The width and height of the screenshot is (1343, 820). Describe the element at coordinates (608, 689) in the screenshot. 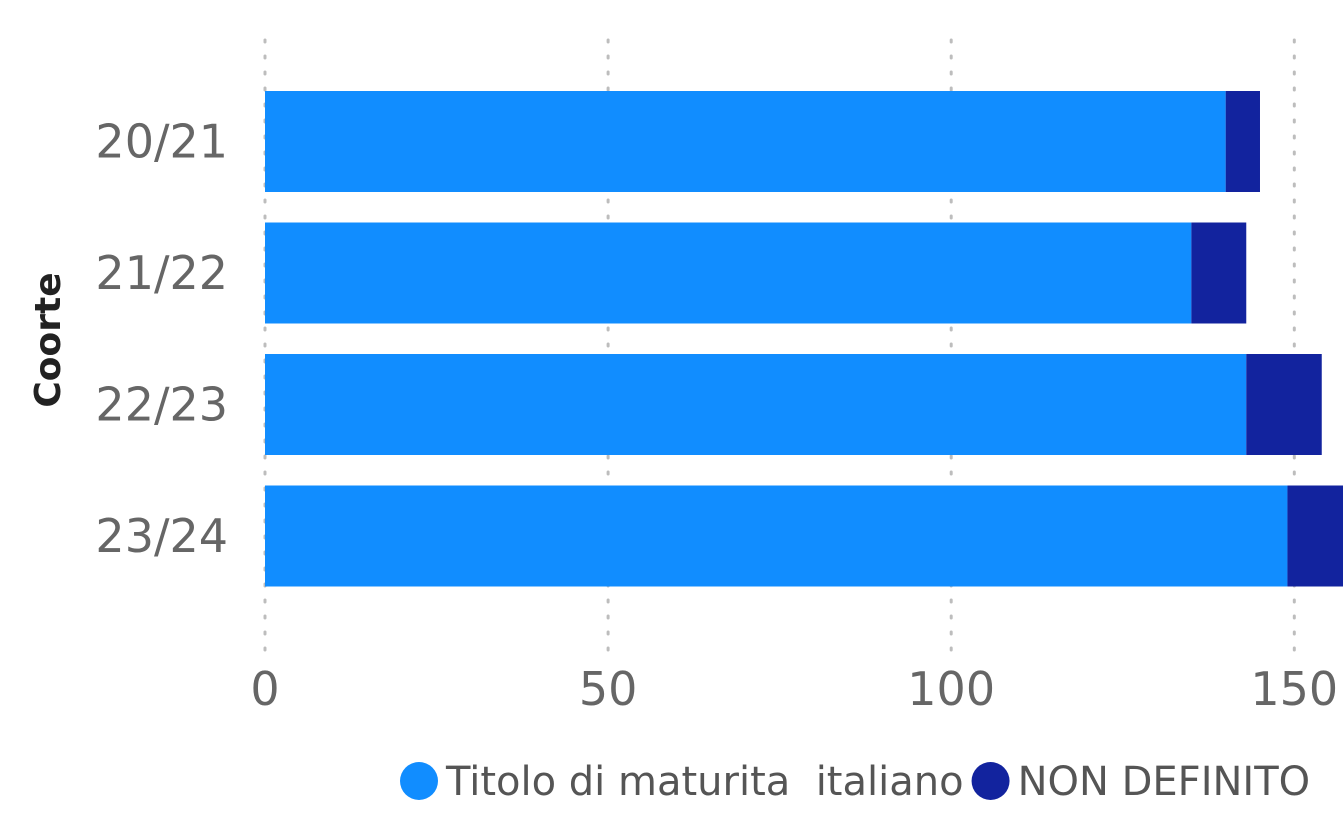

I see `x-tick-label: 50` at that location.